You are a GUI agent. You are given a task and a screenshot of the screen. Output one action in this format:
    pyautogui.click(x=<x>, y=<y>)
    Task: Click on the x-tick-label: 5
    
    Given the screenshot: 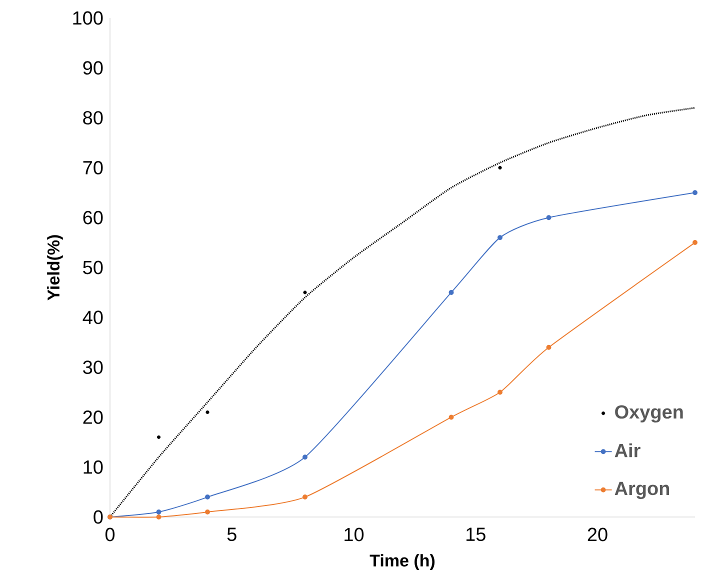 What is the action you would take?
    pyautogui.click(x=231, y=535)
    